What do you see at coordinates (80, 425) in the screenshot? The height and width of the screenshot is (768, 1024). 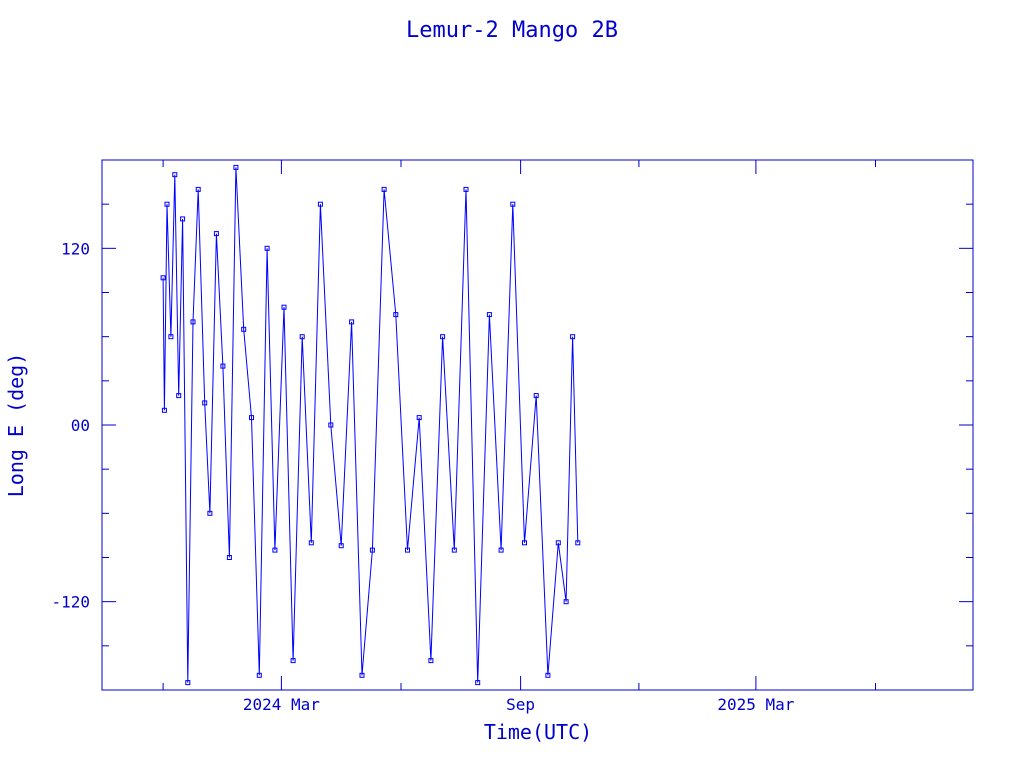 I see `y-tick-label: 00` at bounding box center [80, 425].